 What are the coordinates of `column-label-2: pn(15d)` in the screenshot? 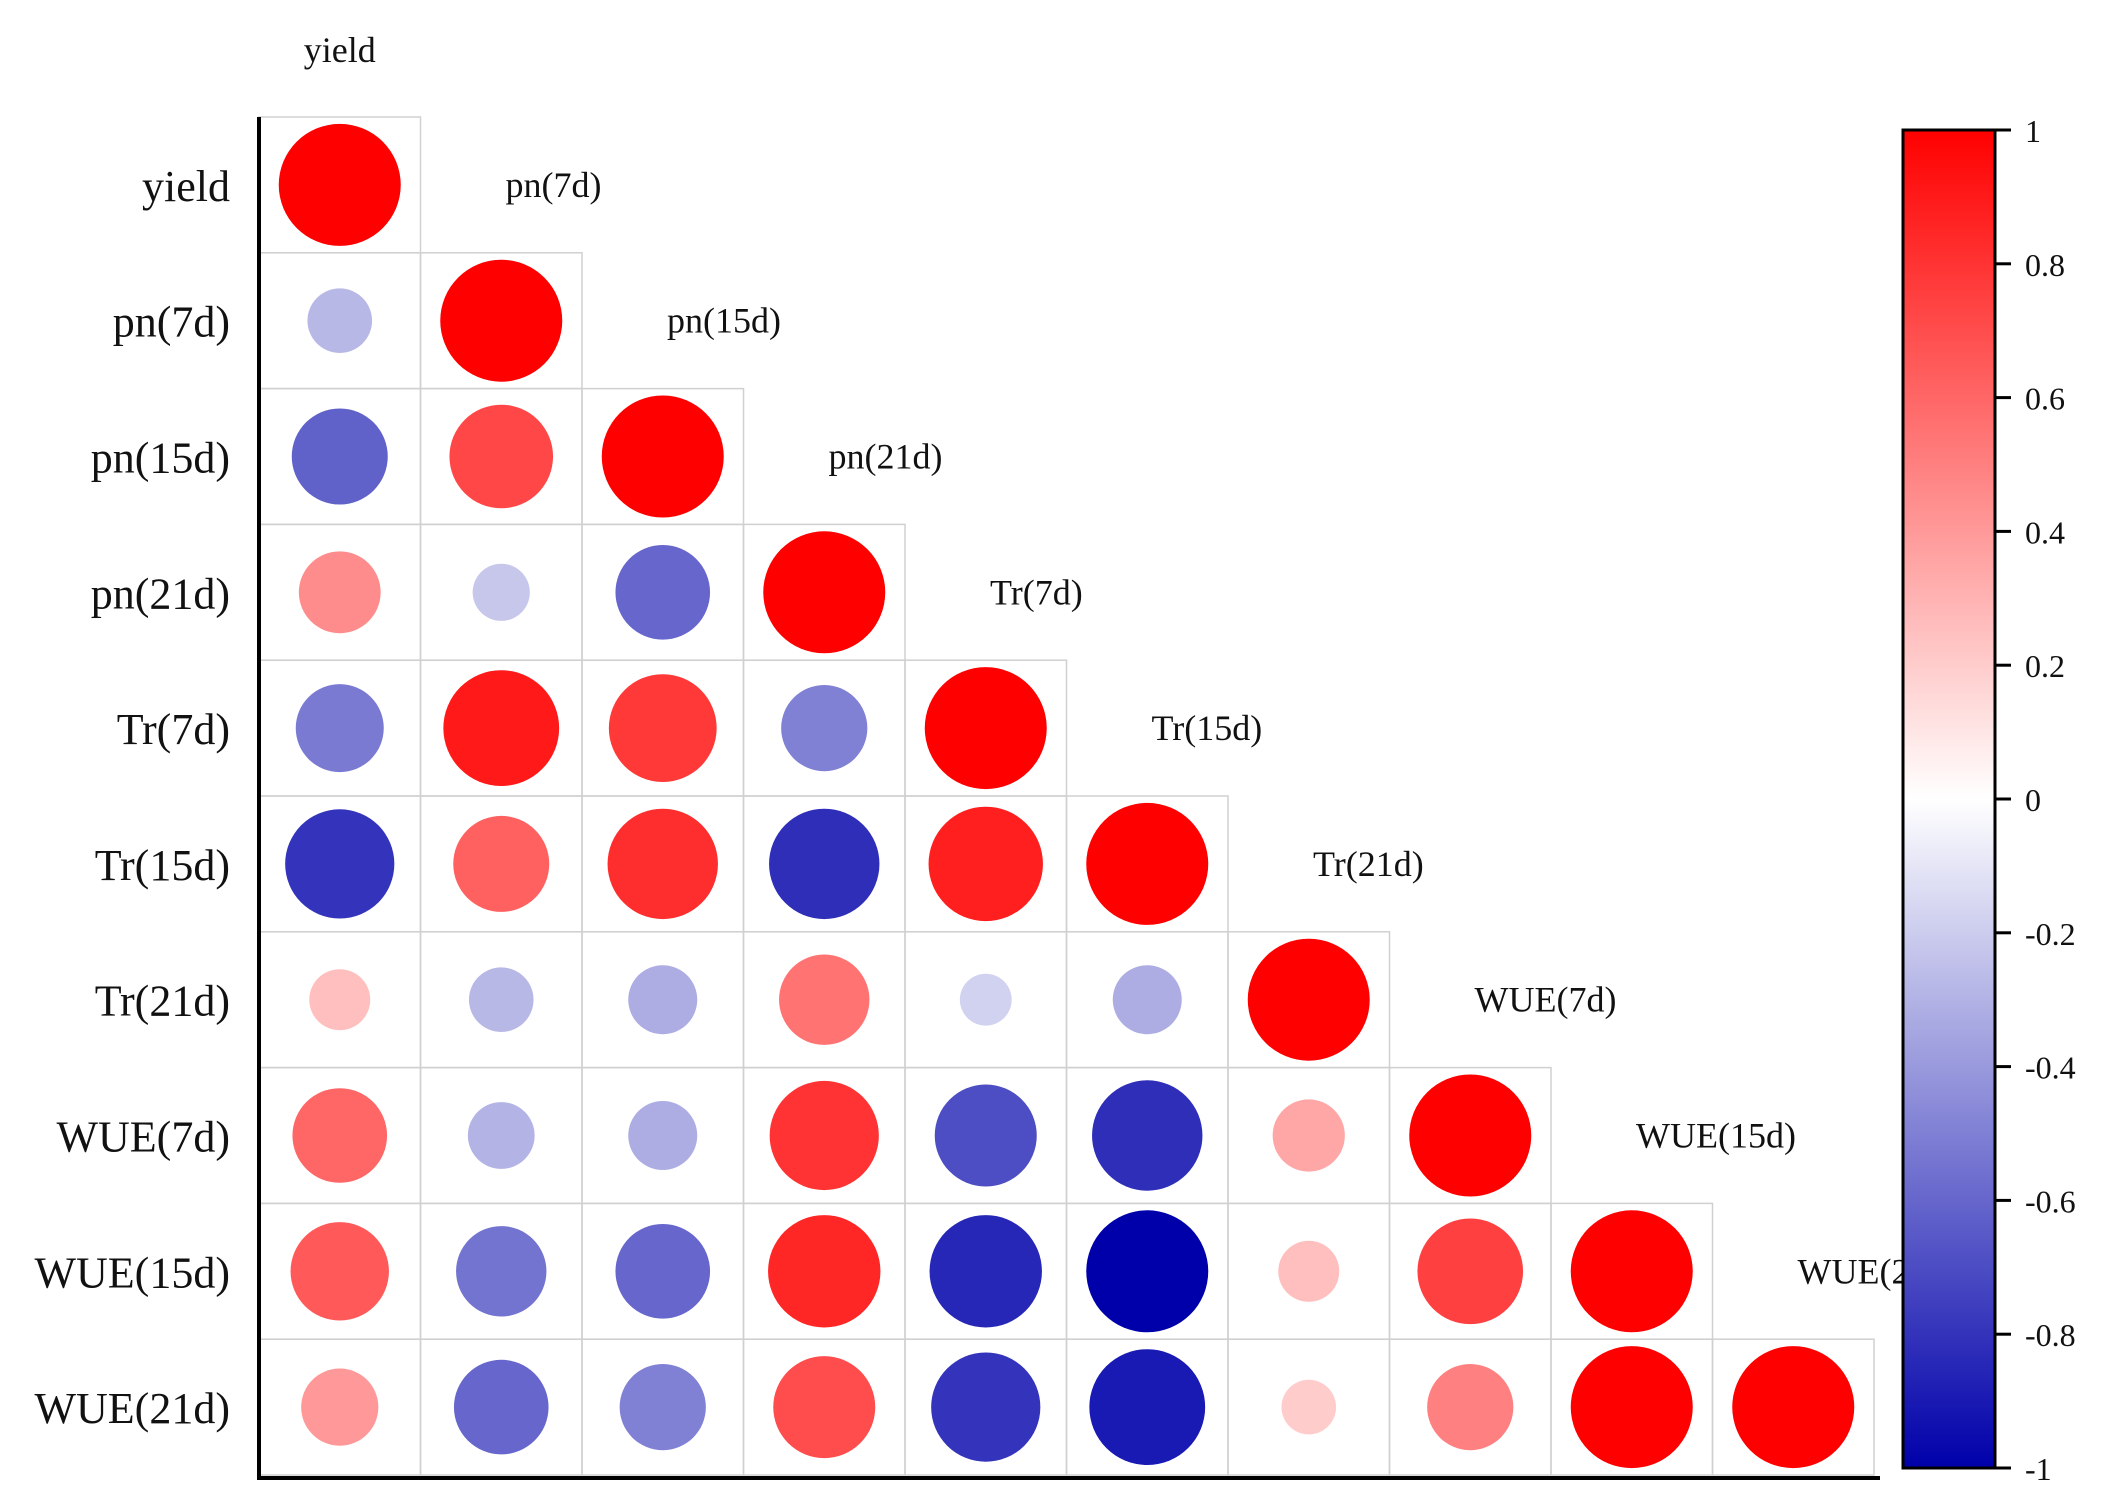 It's located at (724, 321).